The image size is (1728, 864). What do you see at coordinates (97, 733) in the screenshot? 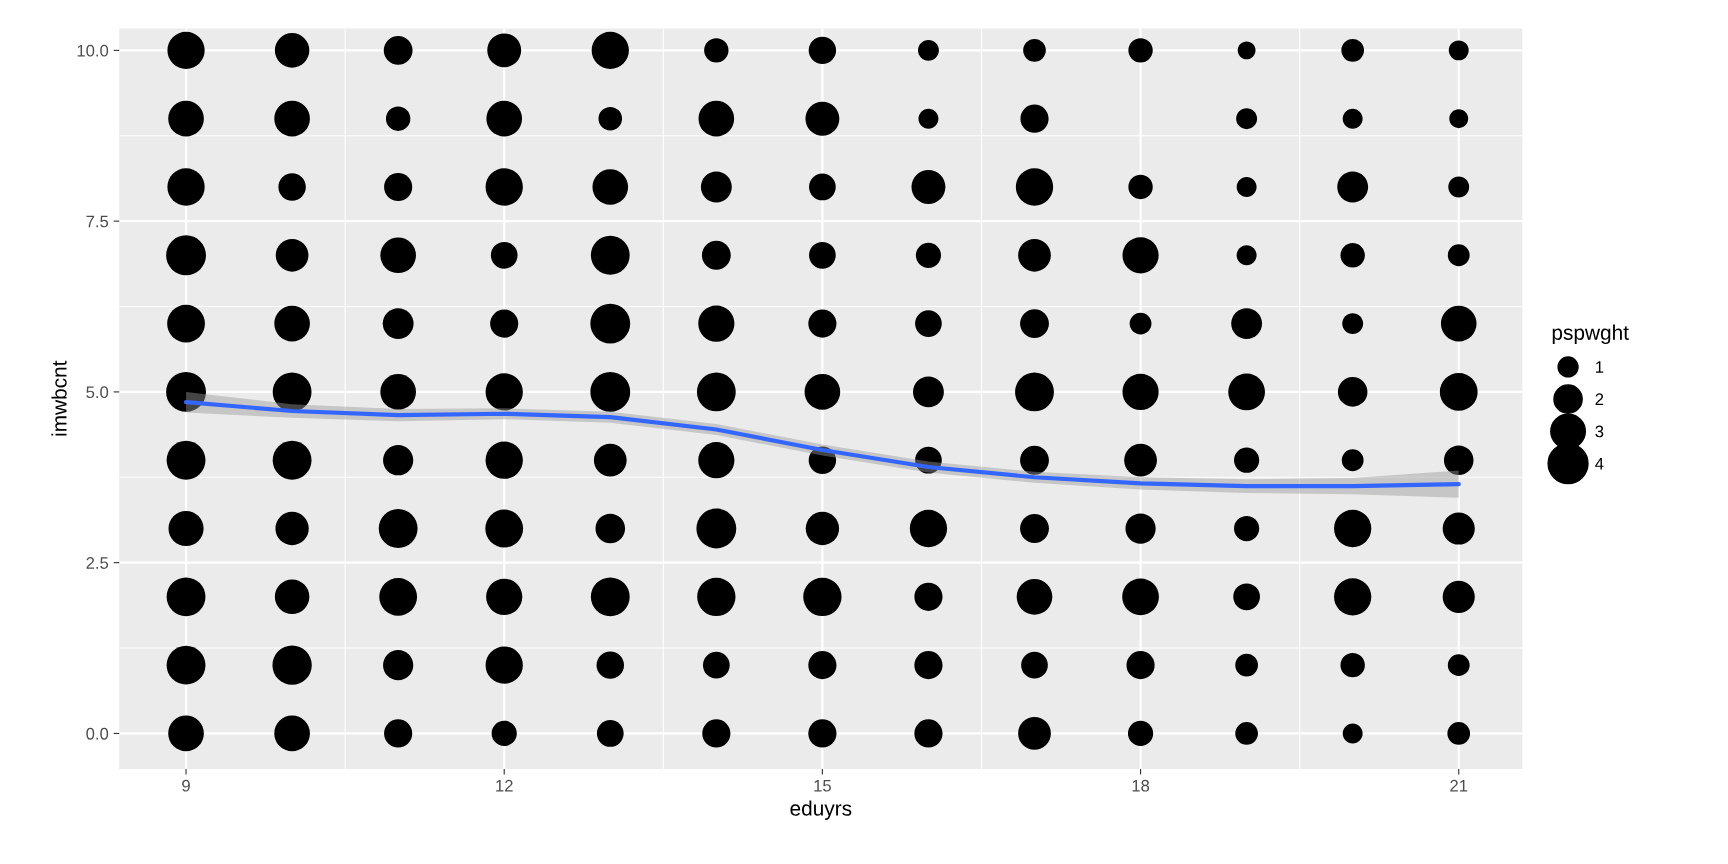
I see `y-tick-label: 0.0` at bounding box center [97, 733].